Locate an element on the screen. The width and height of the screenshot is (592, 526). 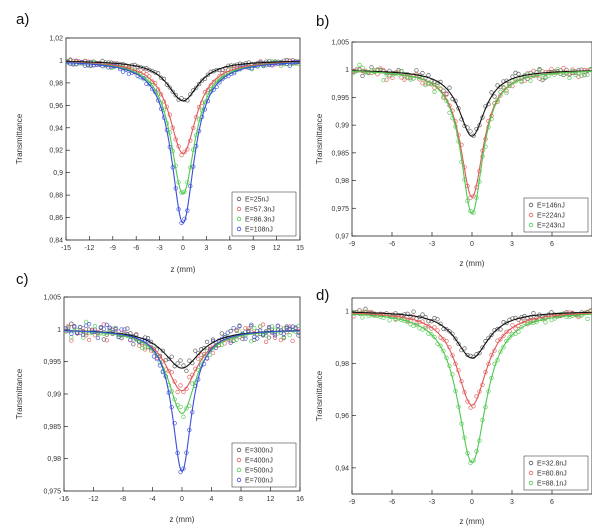
legend-box is located at coordinates (264, 214).